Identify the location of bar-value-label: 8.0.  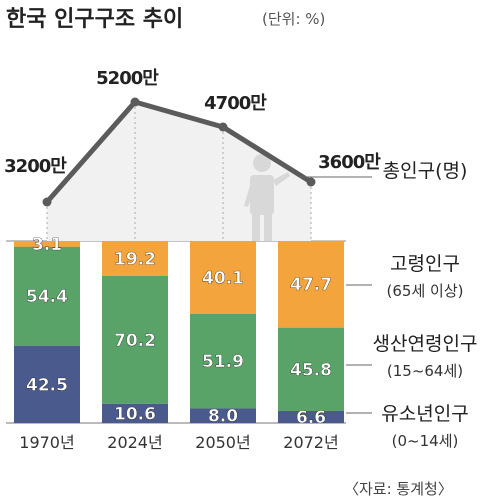
(223, 417).